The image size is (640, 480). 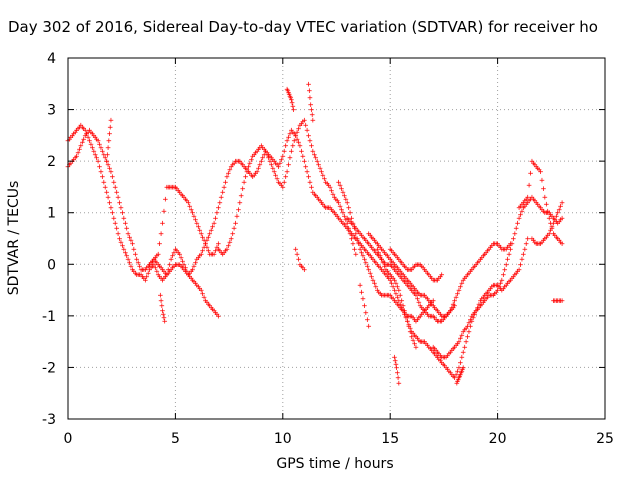 What do you see at coordinates (397, 371) in the screenshot?
I see `data-series: +++++++` at bounding box center [397, 371].